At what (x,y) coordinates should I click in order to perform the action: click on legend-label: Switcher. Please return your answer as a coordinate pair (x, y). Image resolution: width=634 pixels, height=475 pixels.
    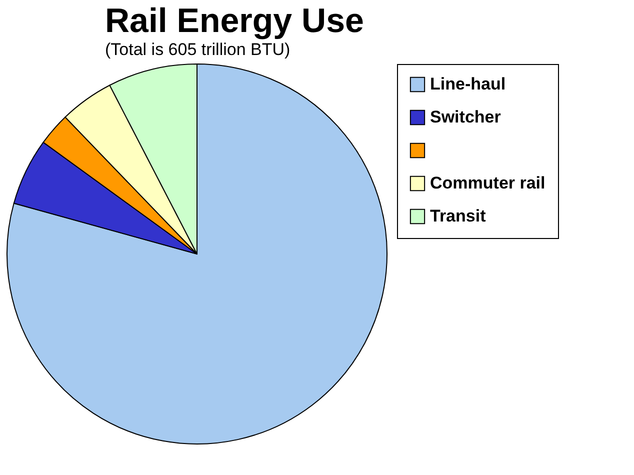
    Looking at the image, I should click on (466, 117).